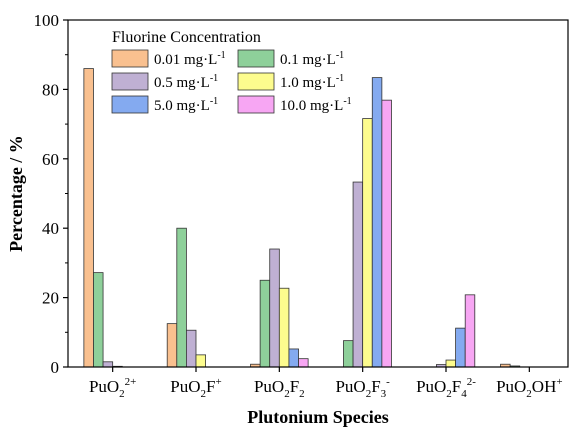 Image resolution: width=569 pixels, height=427 pixels. What do you see at coordinates (50, 159) in the screenshot?
I see `y-tick-label: 60` at bounding box center [50, 159].